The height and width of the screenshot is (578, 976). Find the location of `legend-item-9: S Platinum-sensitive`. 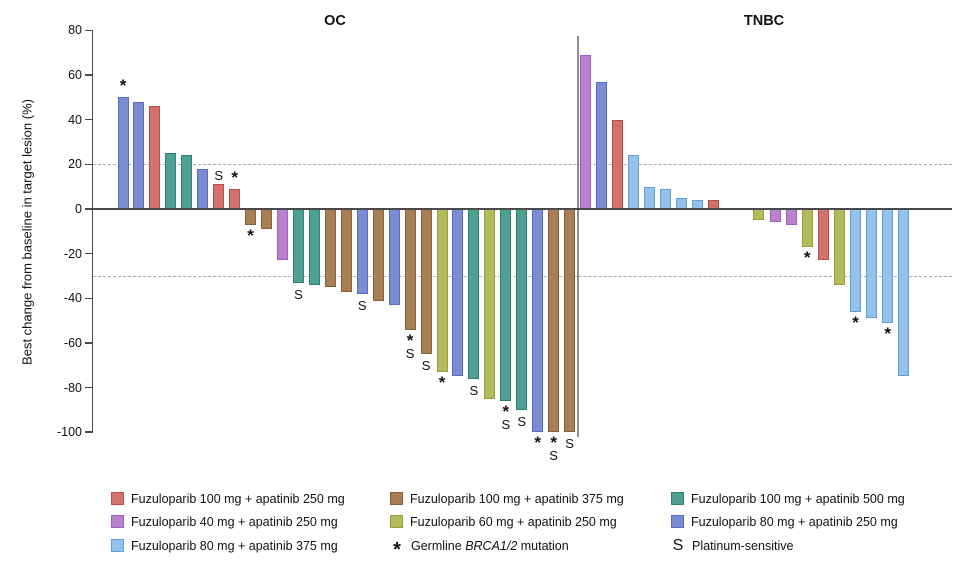

legend-item-9: S Platinum-sensitive is located at coordinates (732, 545).